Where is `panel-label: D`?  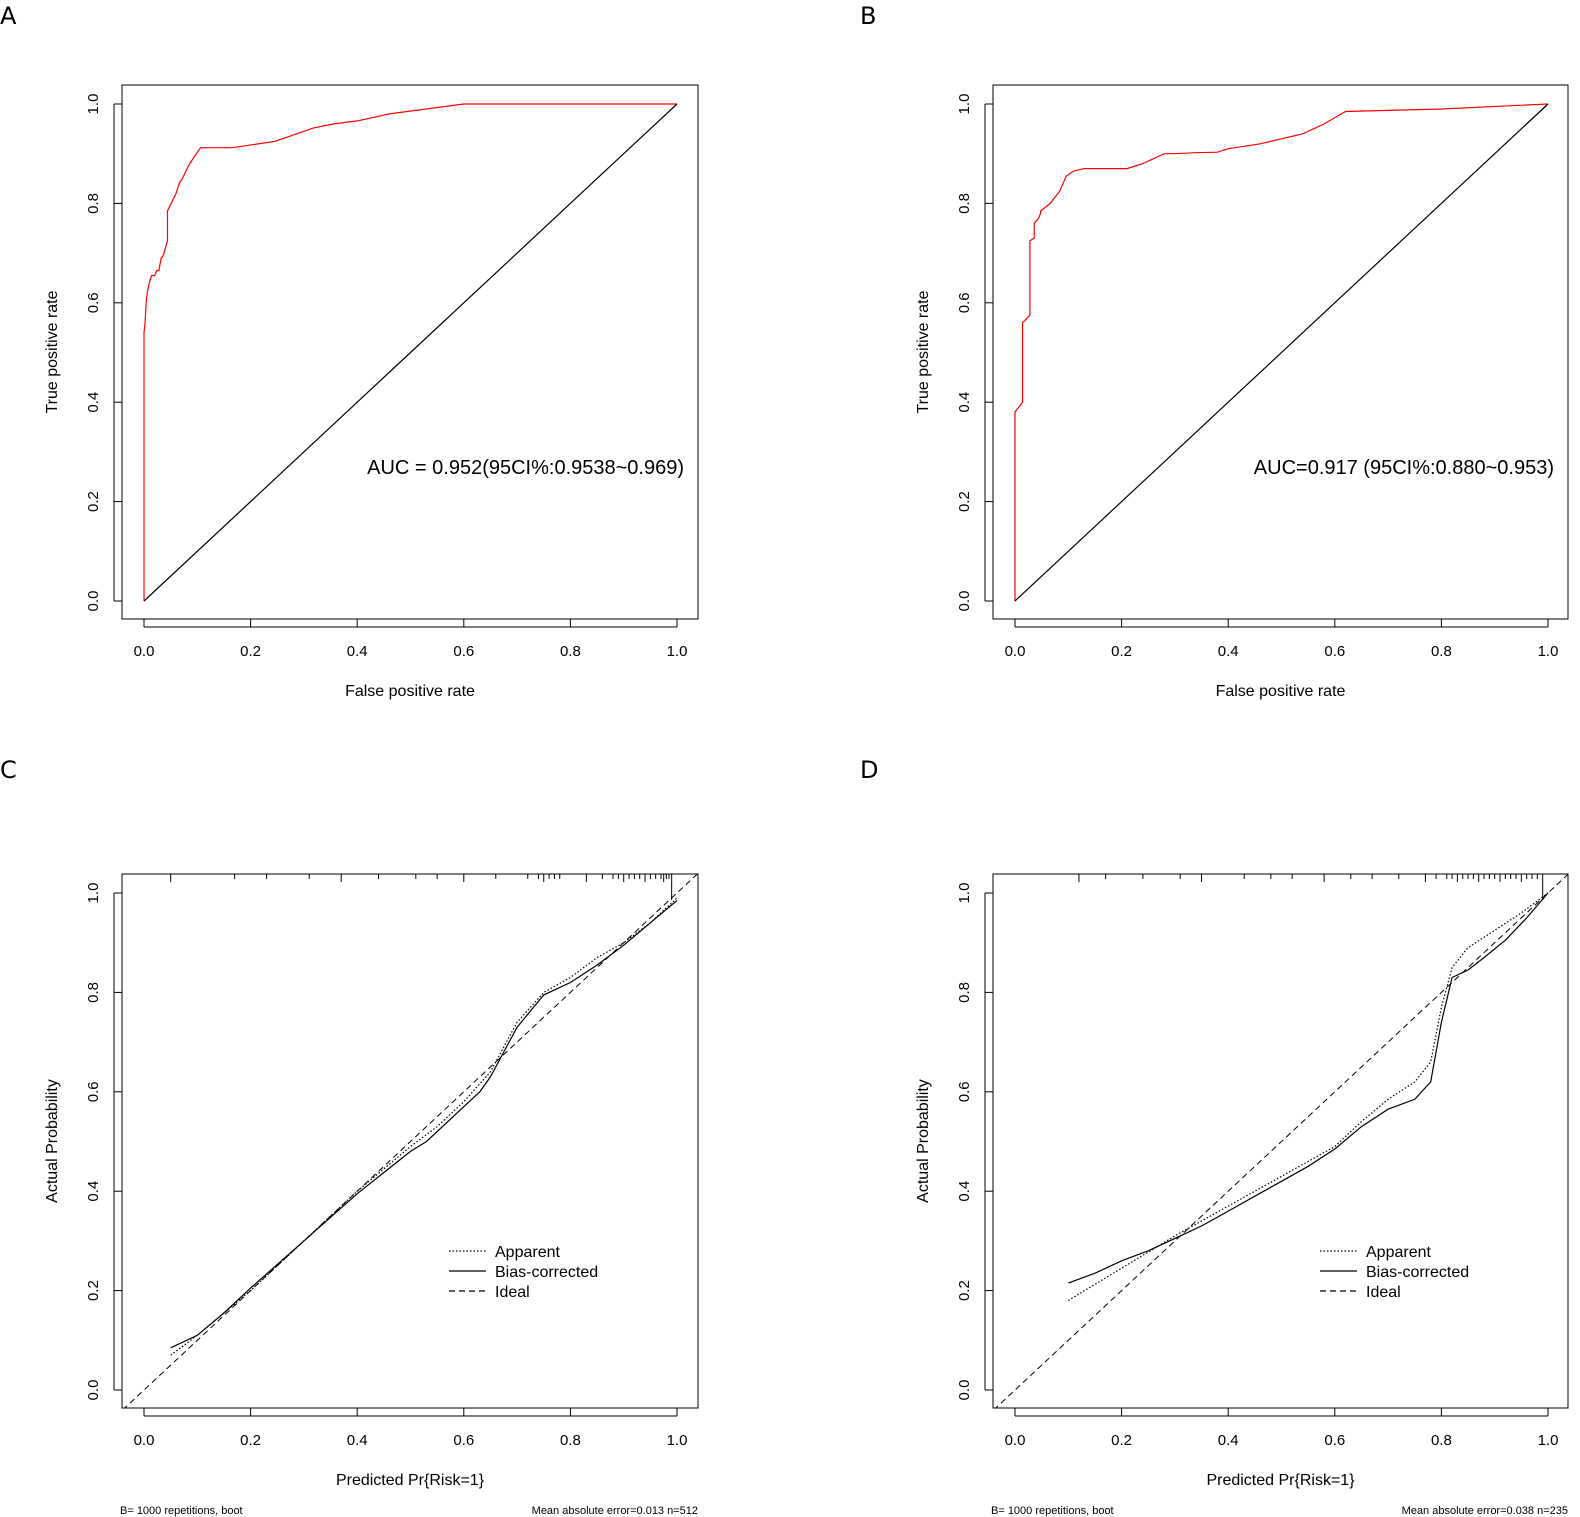
panel-label: D is located at coordinates (869, 770).